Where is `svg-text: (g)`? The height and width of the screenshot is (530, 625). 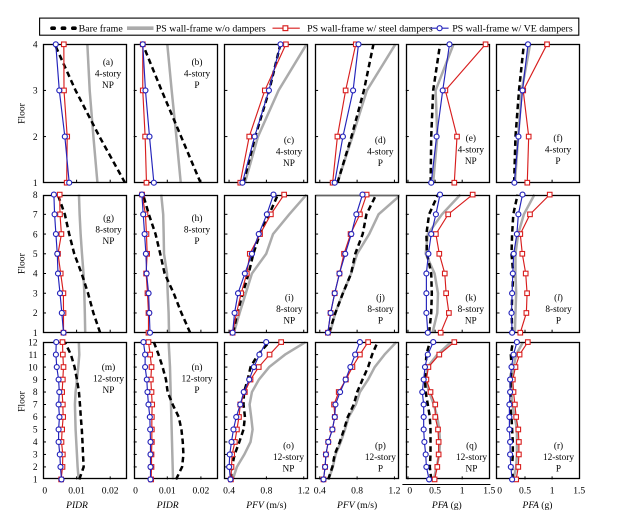 svg-text: (g) is located at coordinates (108, 218).